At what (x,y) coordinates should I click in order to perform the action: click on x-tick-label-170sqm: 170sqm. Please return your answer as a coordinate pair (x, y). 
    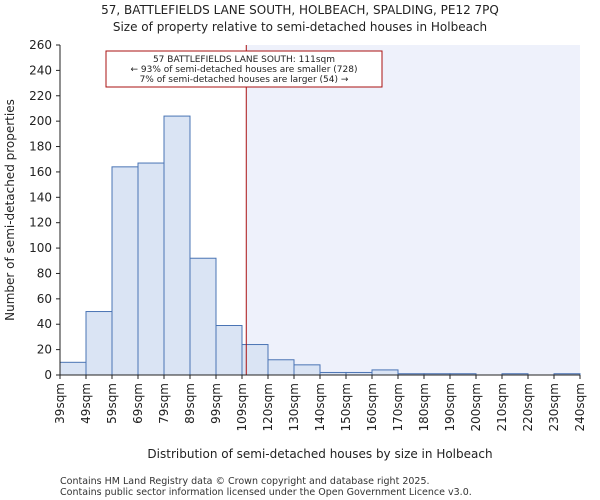
    Looking at the image, I should click on (398, 407).